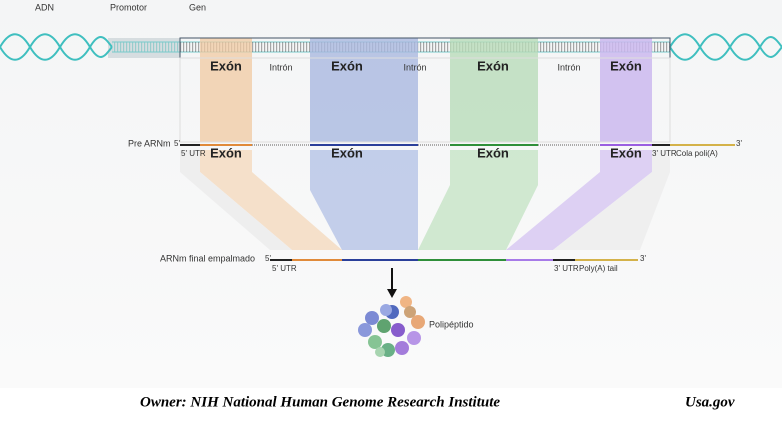 This screenshot has height=421, width=782. Describe the element at coordinates (128, 7) in the screenshot. I see `promoter-label: Promotor` at that location.